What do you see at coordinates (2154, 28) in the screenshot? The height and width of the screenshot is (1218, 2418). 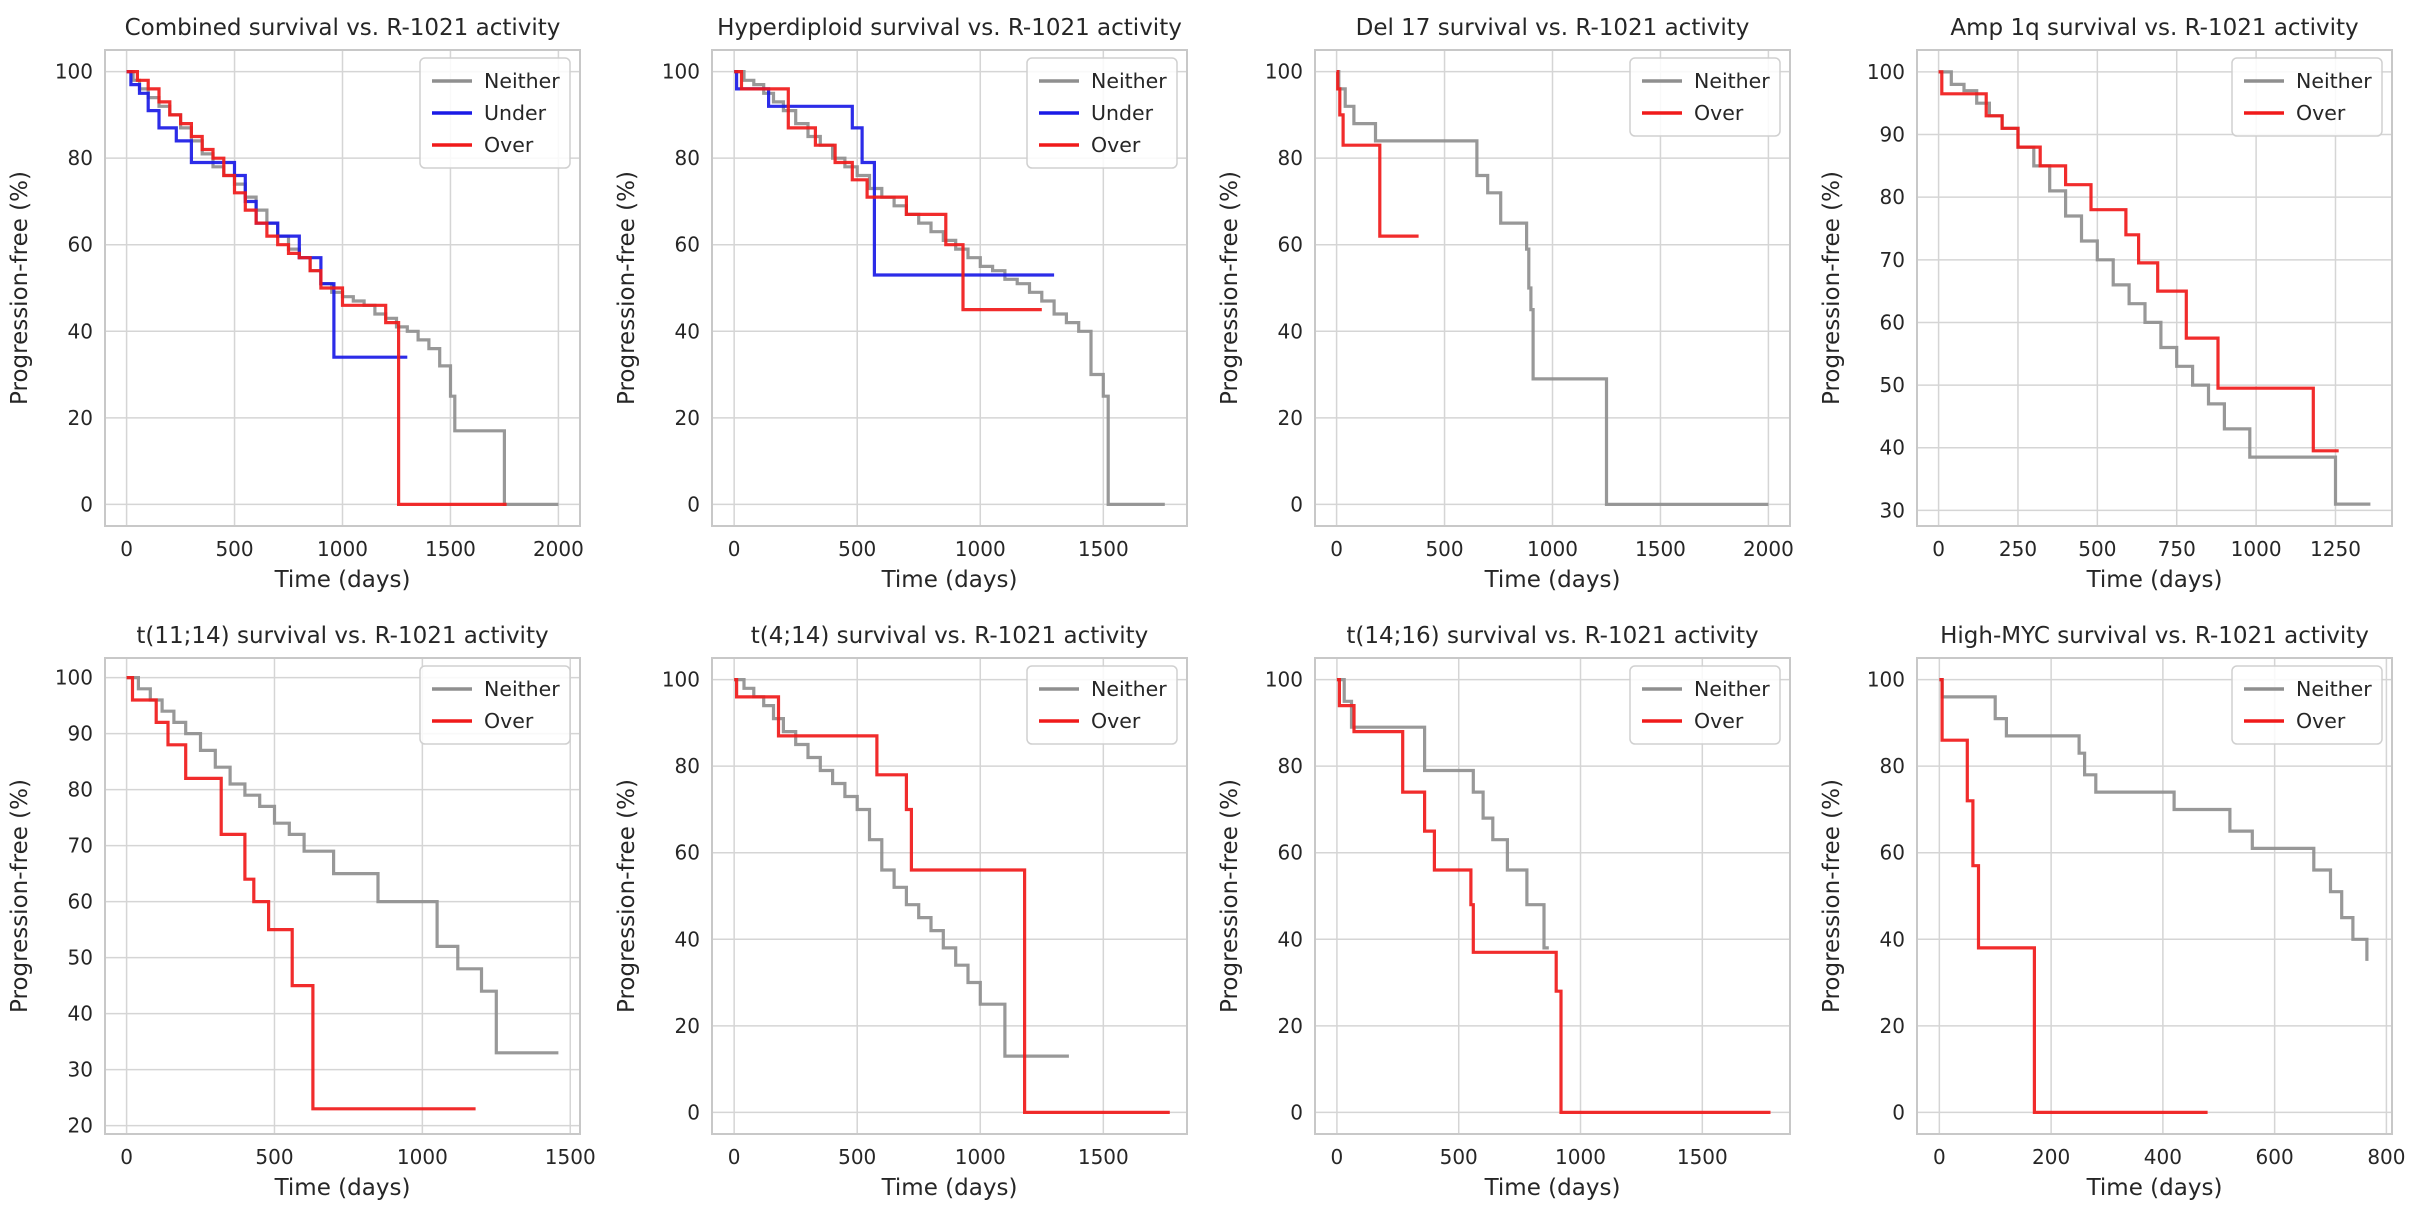 I see `chart-title: Amp 1q survival vs. R-1021 activity` at bounding box center [2154, 28].